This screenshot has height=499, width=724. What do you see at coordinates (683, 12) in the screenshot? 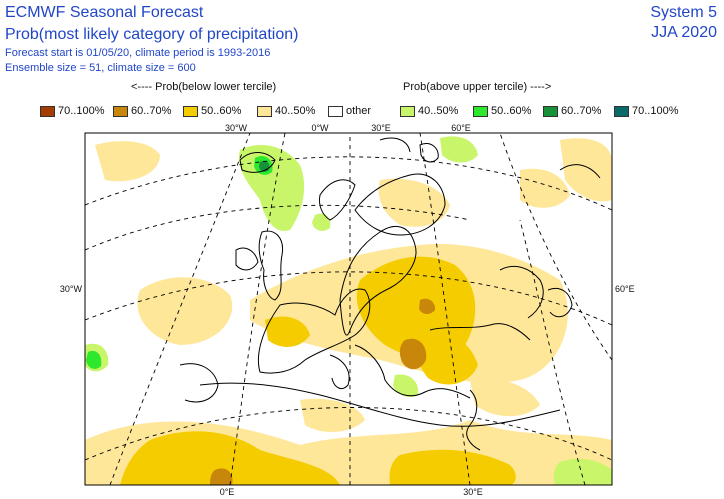
I see `system-label: System 5` at bounding box center [683, 12].